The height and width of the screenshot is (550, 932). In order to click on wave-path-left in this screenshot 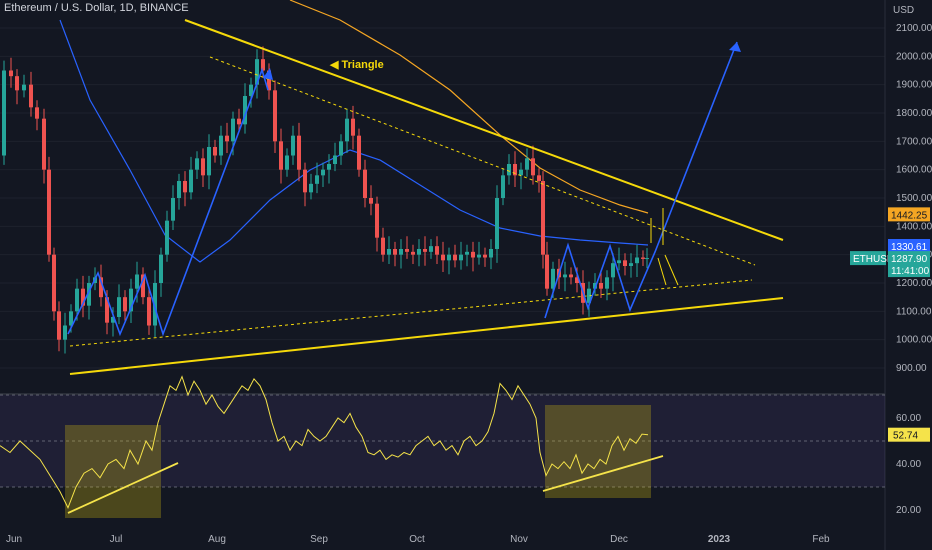, I will do `click(168, 202)`.